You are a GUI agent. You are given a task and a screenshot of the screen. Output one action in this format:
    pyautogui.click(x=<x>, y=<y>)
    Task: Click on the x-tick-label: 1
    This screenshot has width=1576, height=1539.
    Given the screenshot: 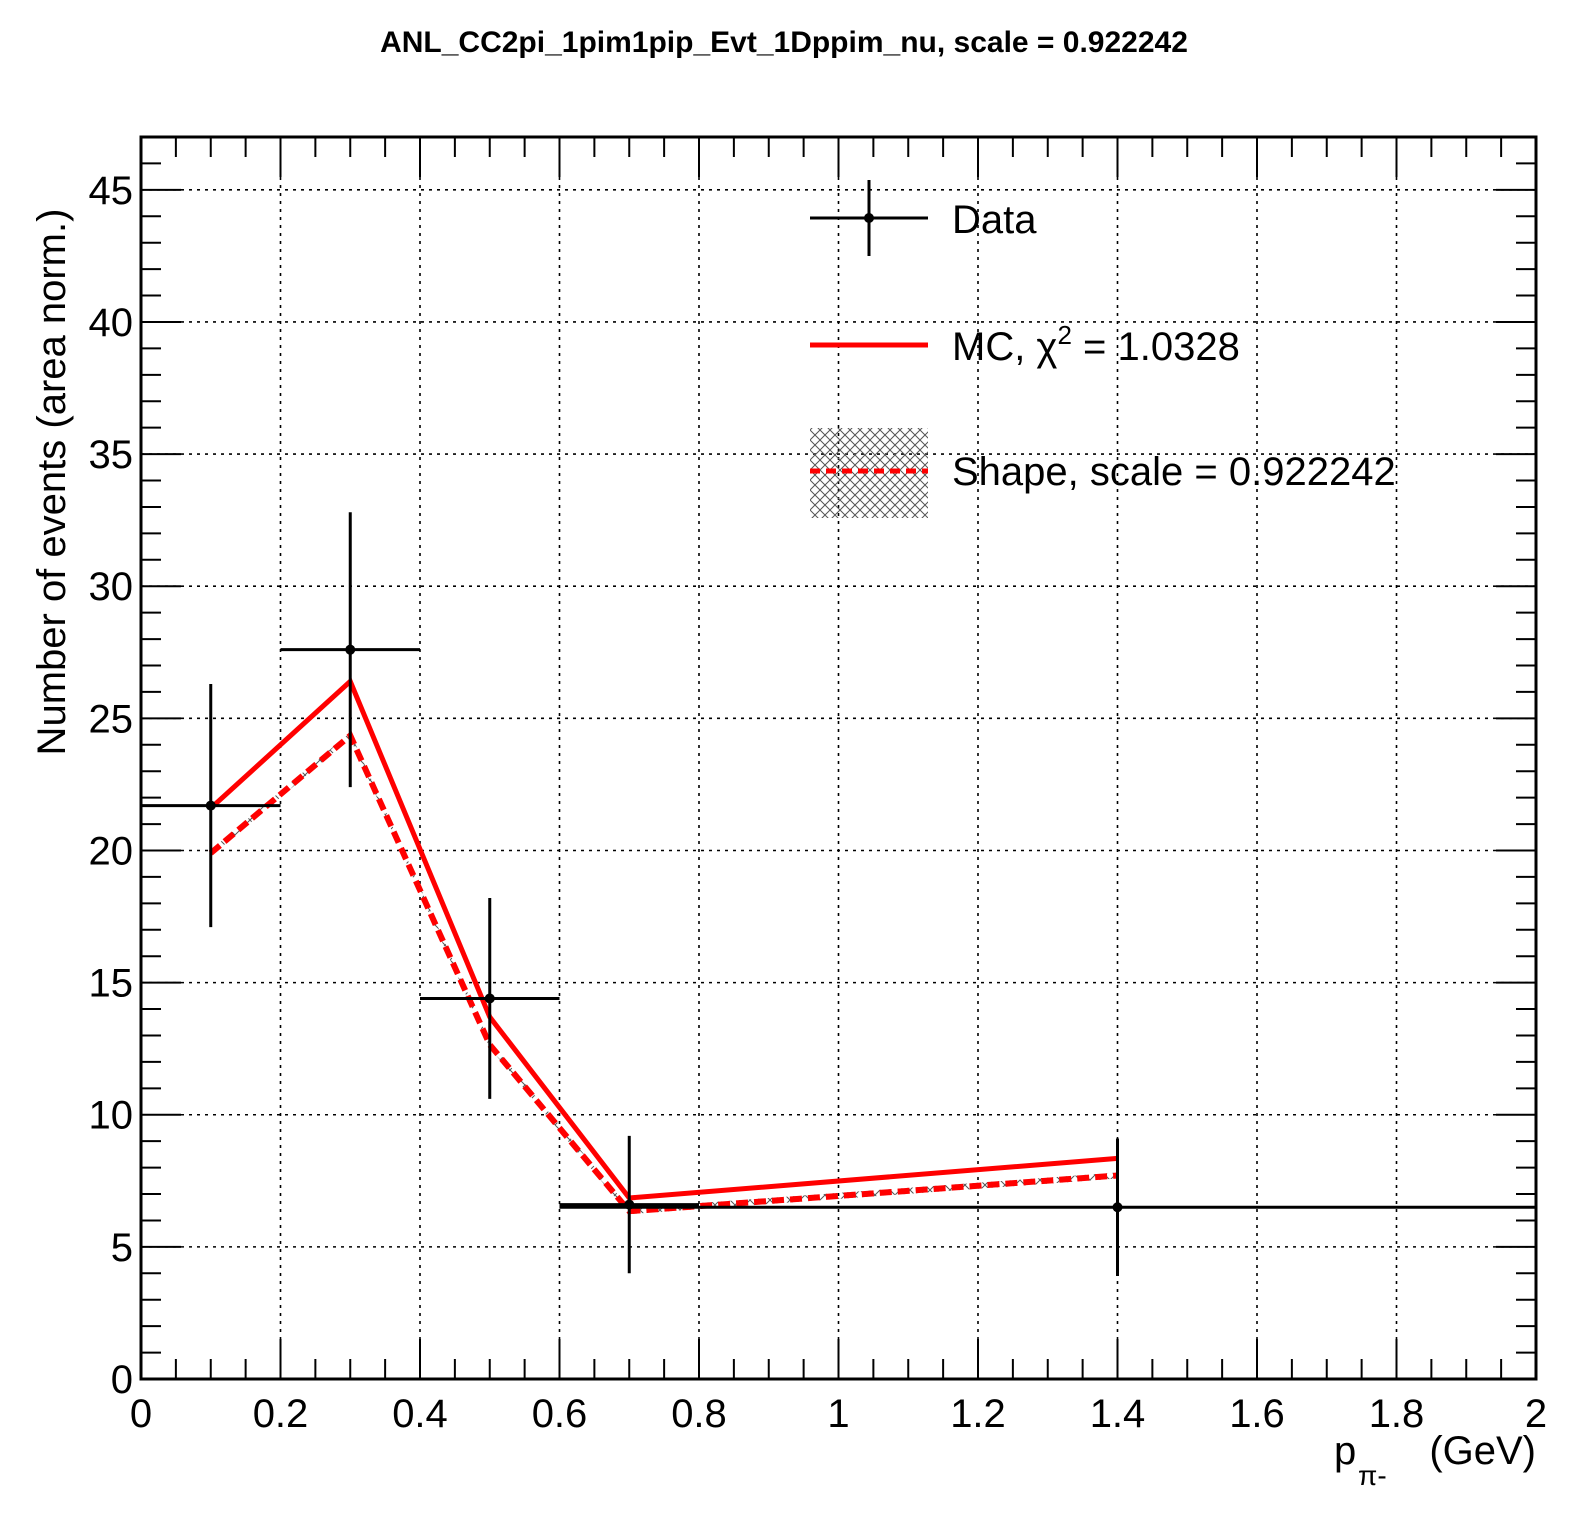 What is the action you would take?
    pyautogui.click(x=838, y=1414)
    